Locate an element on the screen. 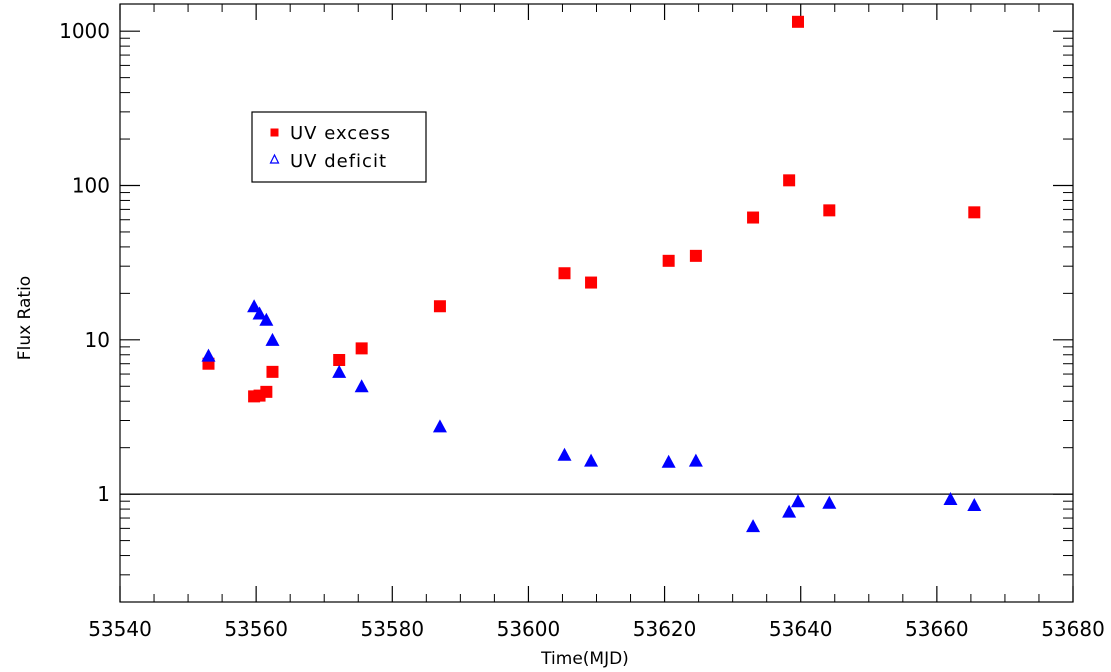  legend-marker-uv-excess is located at coordinates (274, 132).